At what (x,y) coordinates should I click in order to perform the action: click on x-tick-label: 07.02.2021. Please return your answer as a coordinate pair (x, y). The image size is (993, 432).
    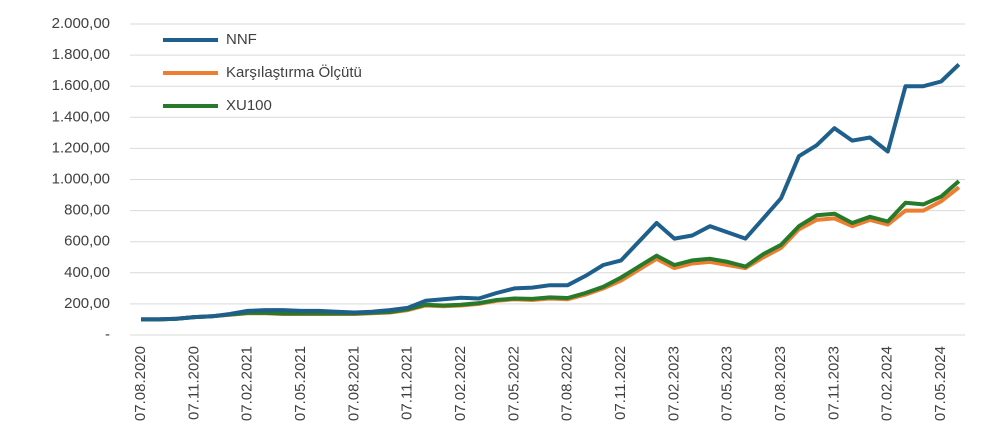
    Looking at the image, I should click on (247, 383).